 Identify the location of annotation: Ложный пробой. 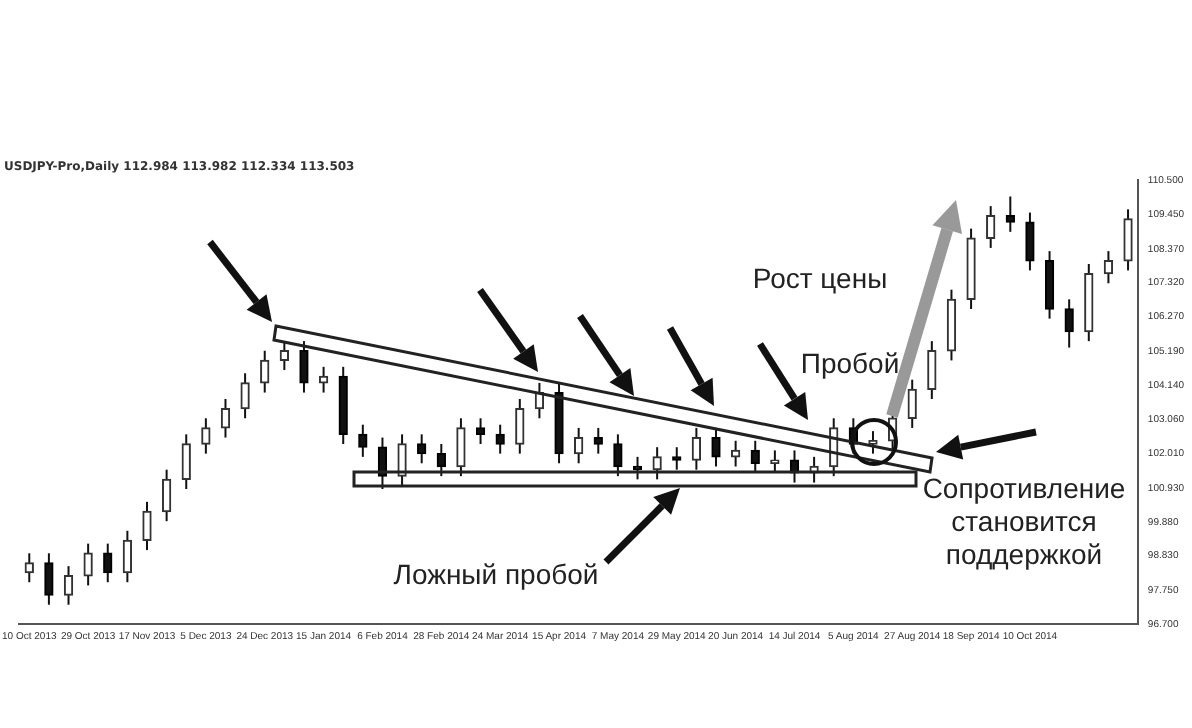
(496, 573).